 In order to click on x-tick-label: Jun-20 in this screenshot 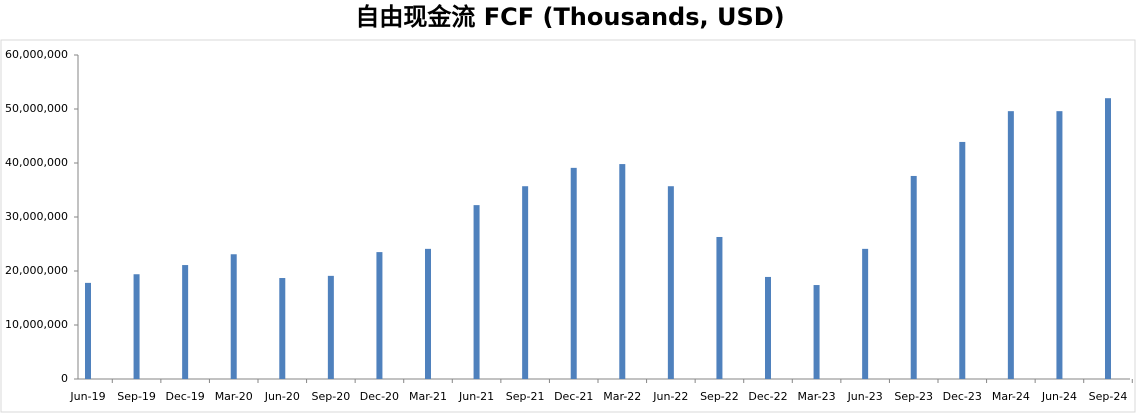, I will do `click(282, 396)`.